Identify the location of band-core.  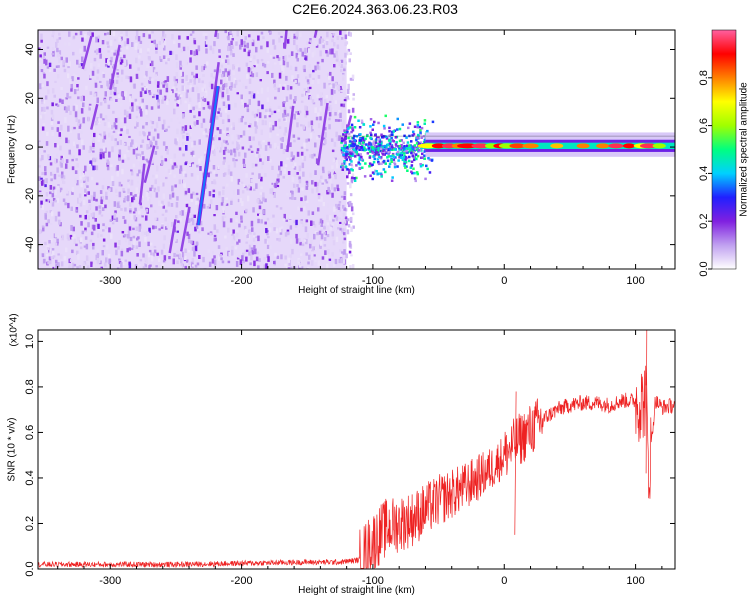
(550, 146).